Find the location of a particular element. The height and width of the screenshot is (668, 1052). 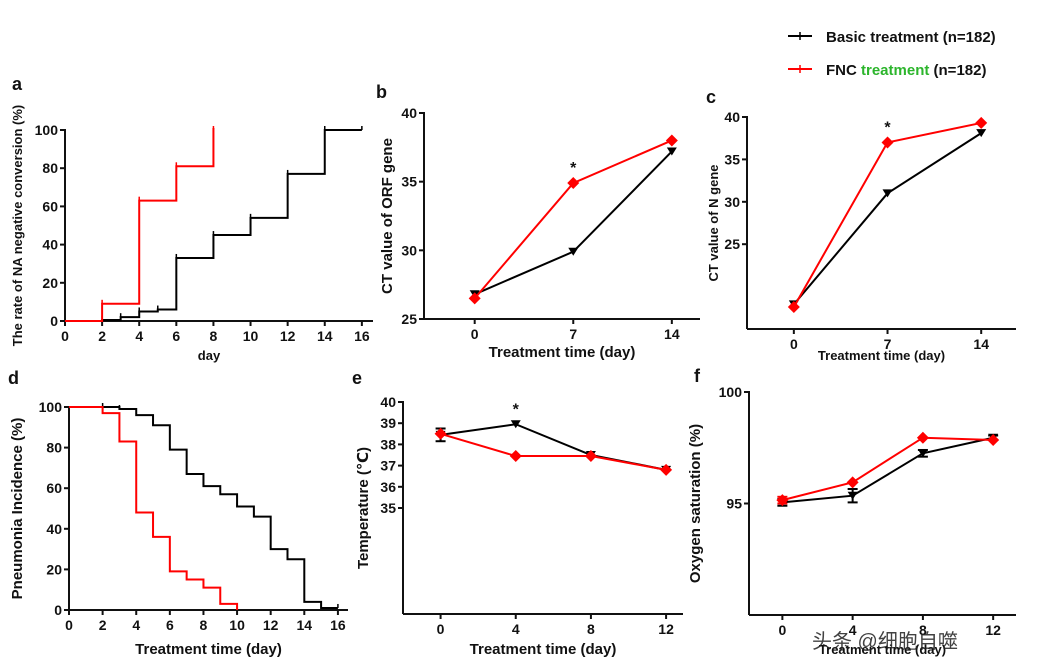

panel-letter: a is located at coordinates (17, 84).